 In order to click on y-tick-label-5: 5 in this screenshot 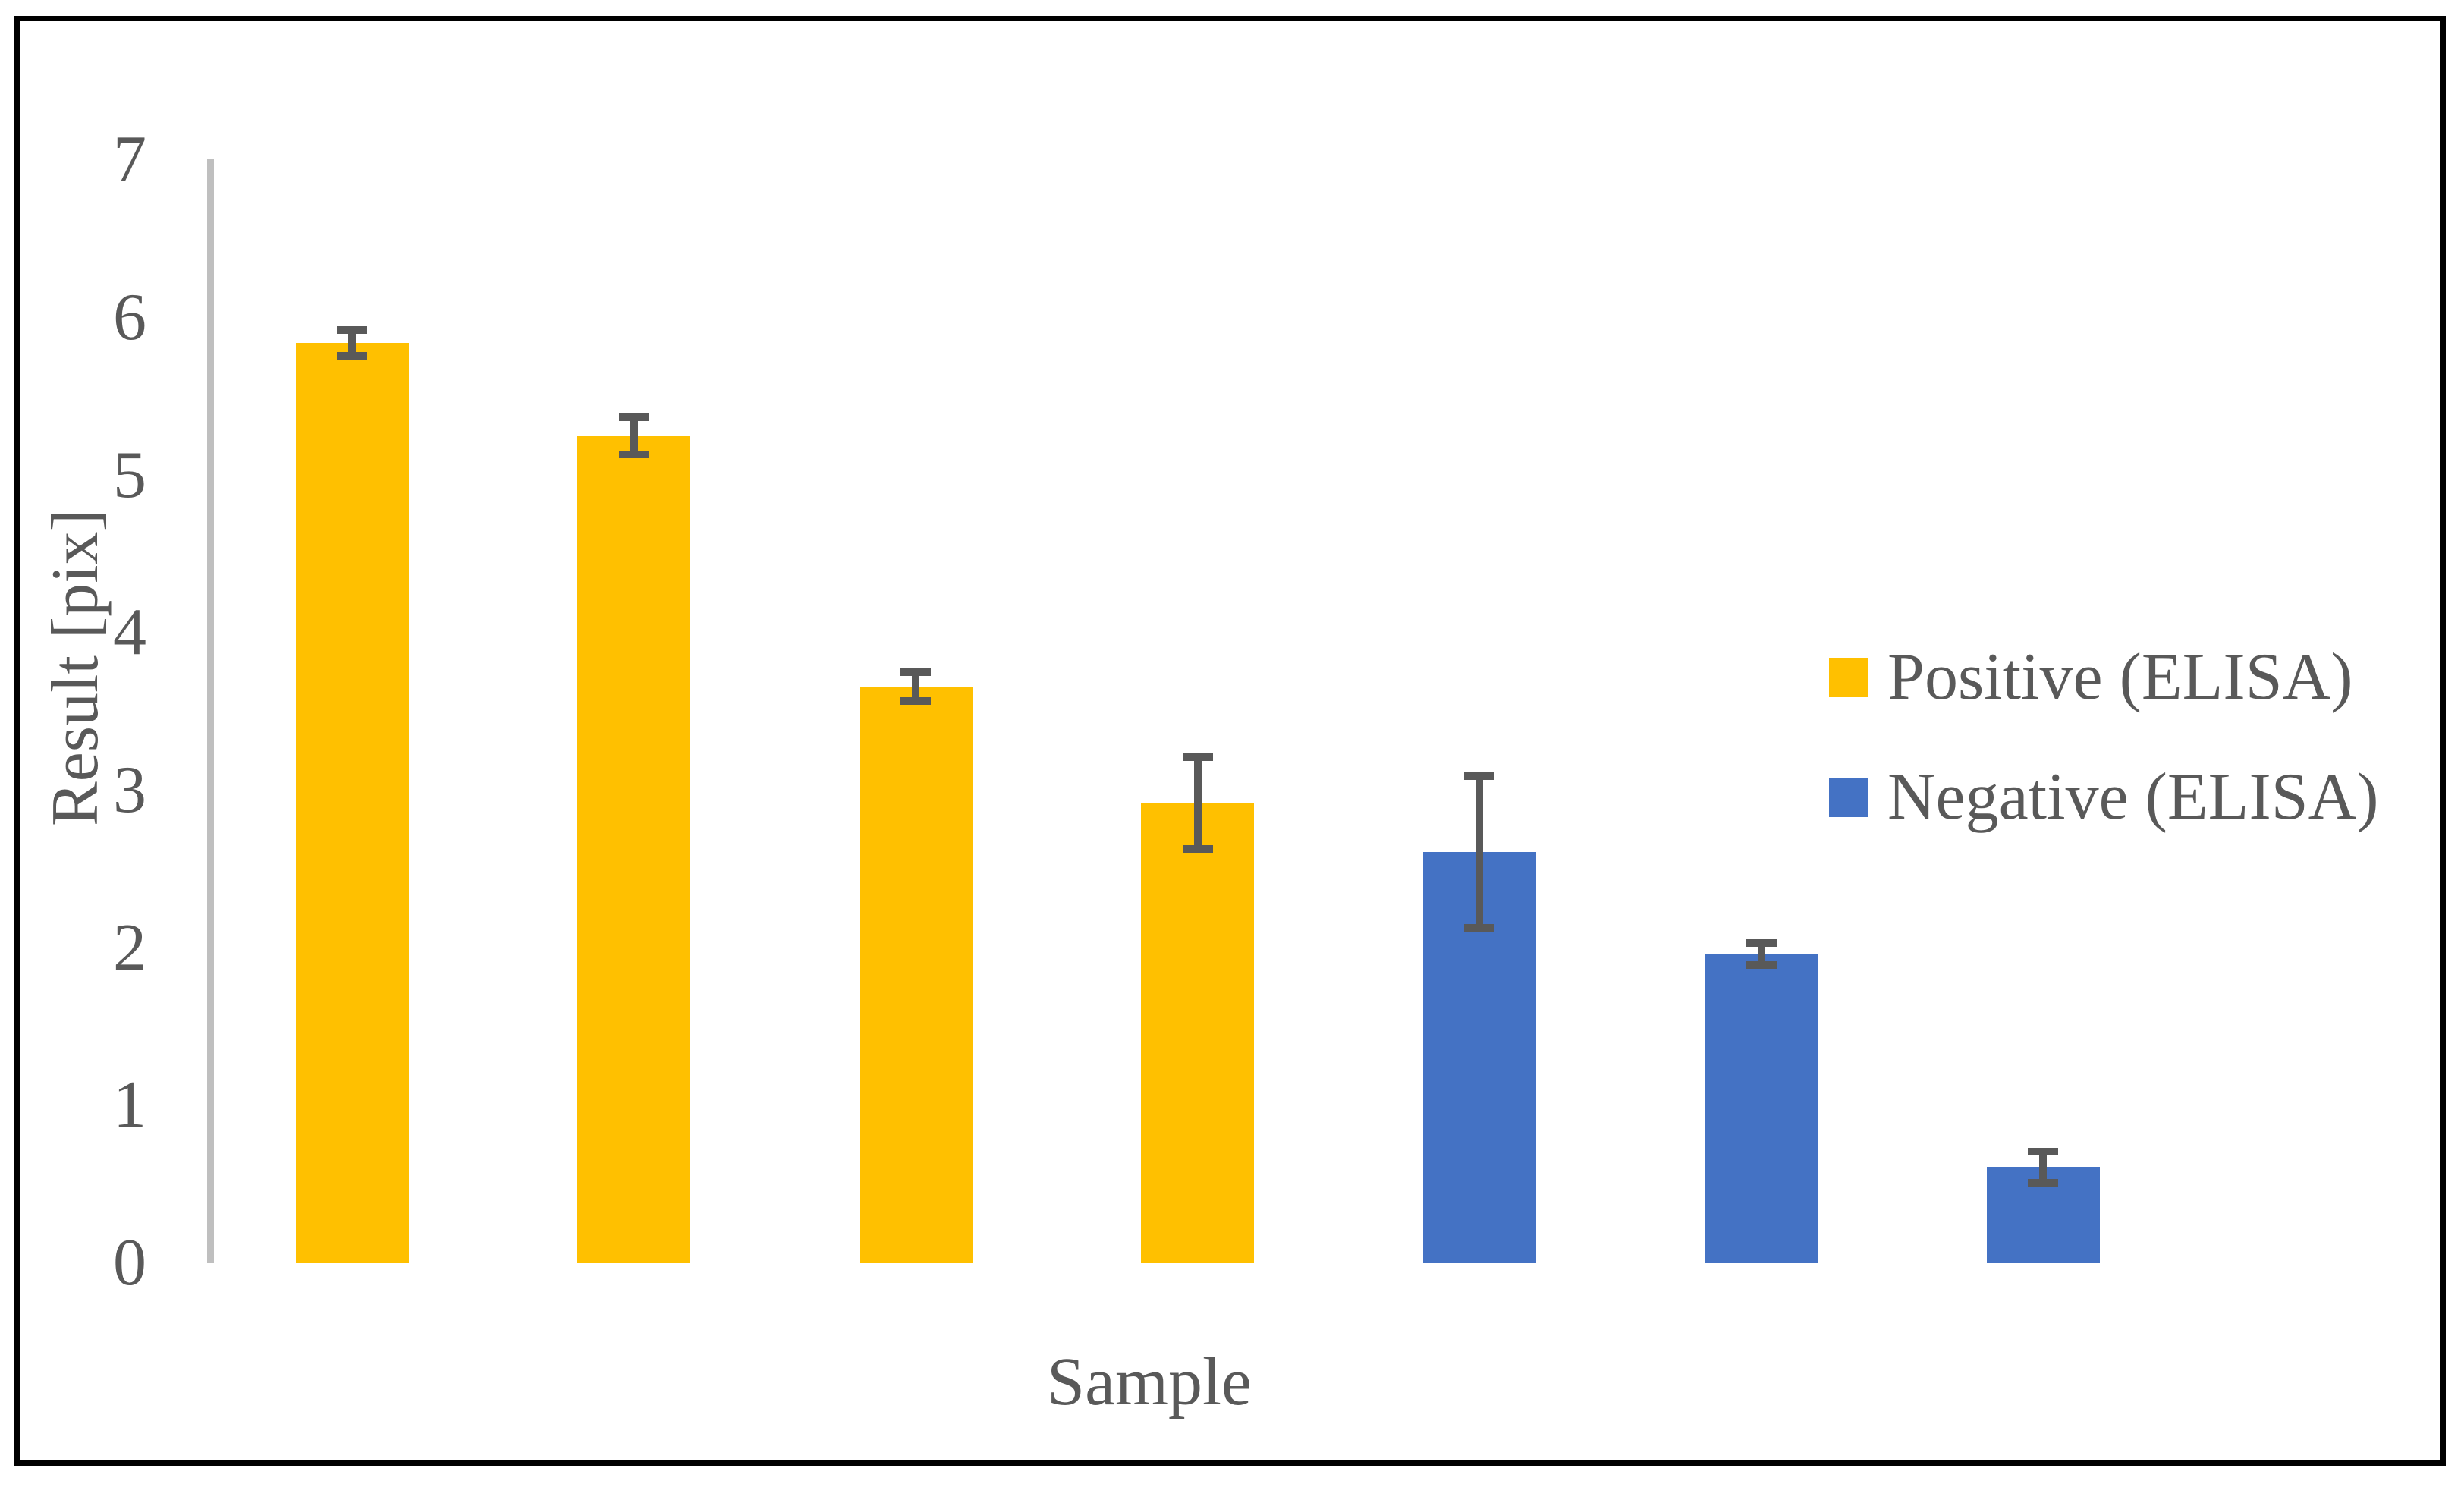, I will do `click(129, 475)`.